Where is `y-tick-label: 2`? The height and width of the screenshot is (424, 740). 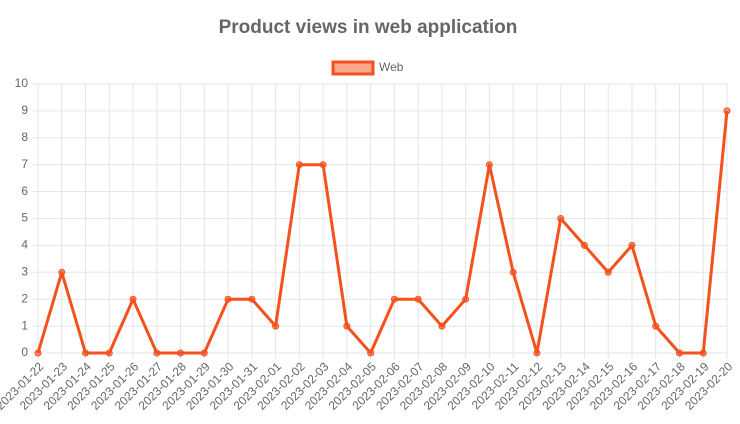 y-tick-label: 2 is located at coordinates (24, 298).